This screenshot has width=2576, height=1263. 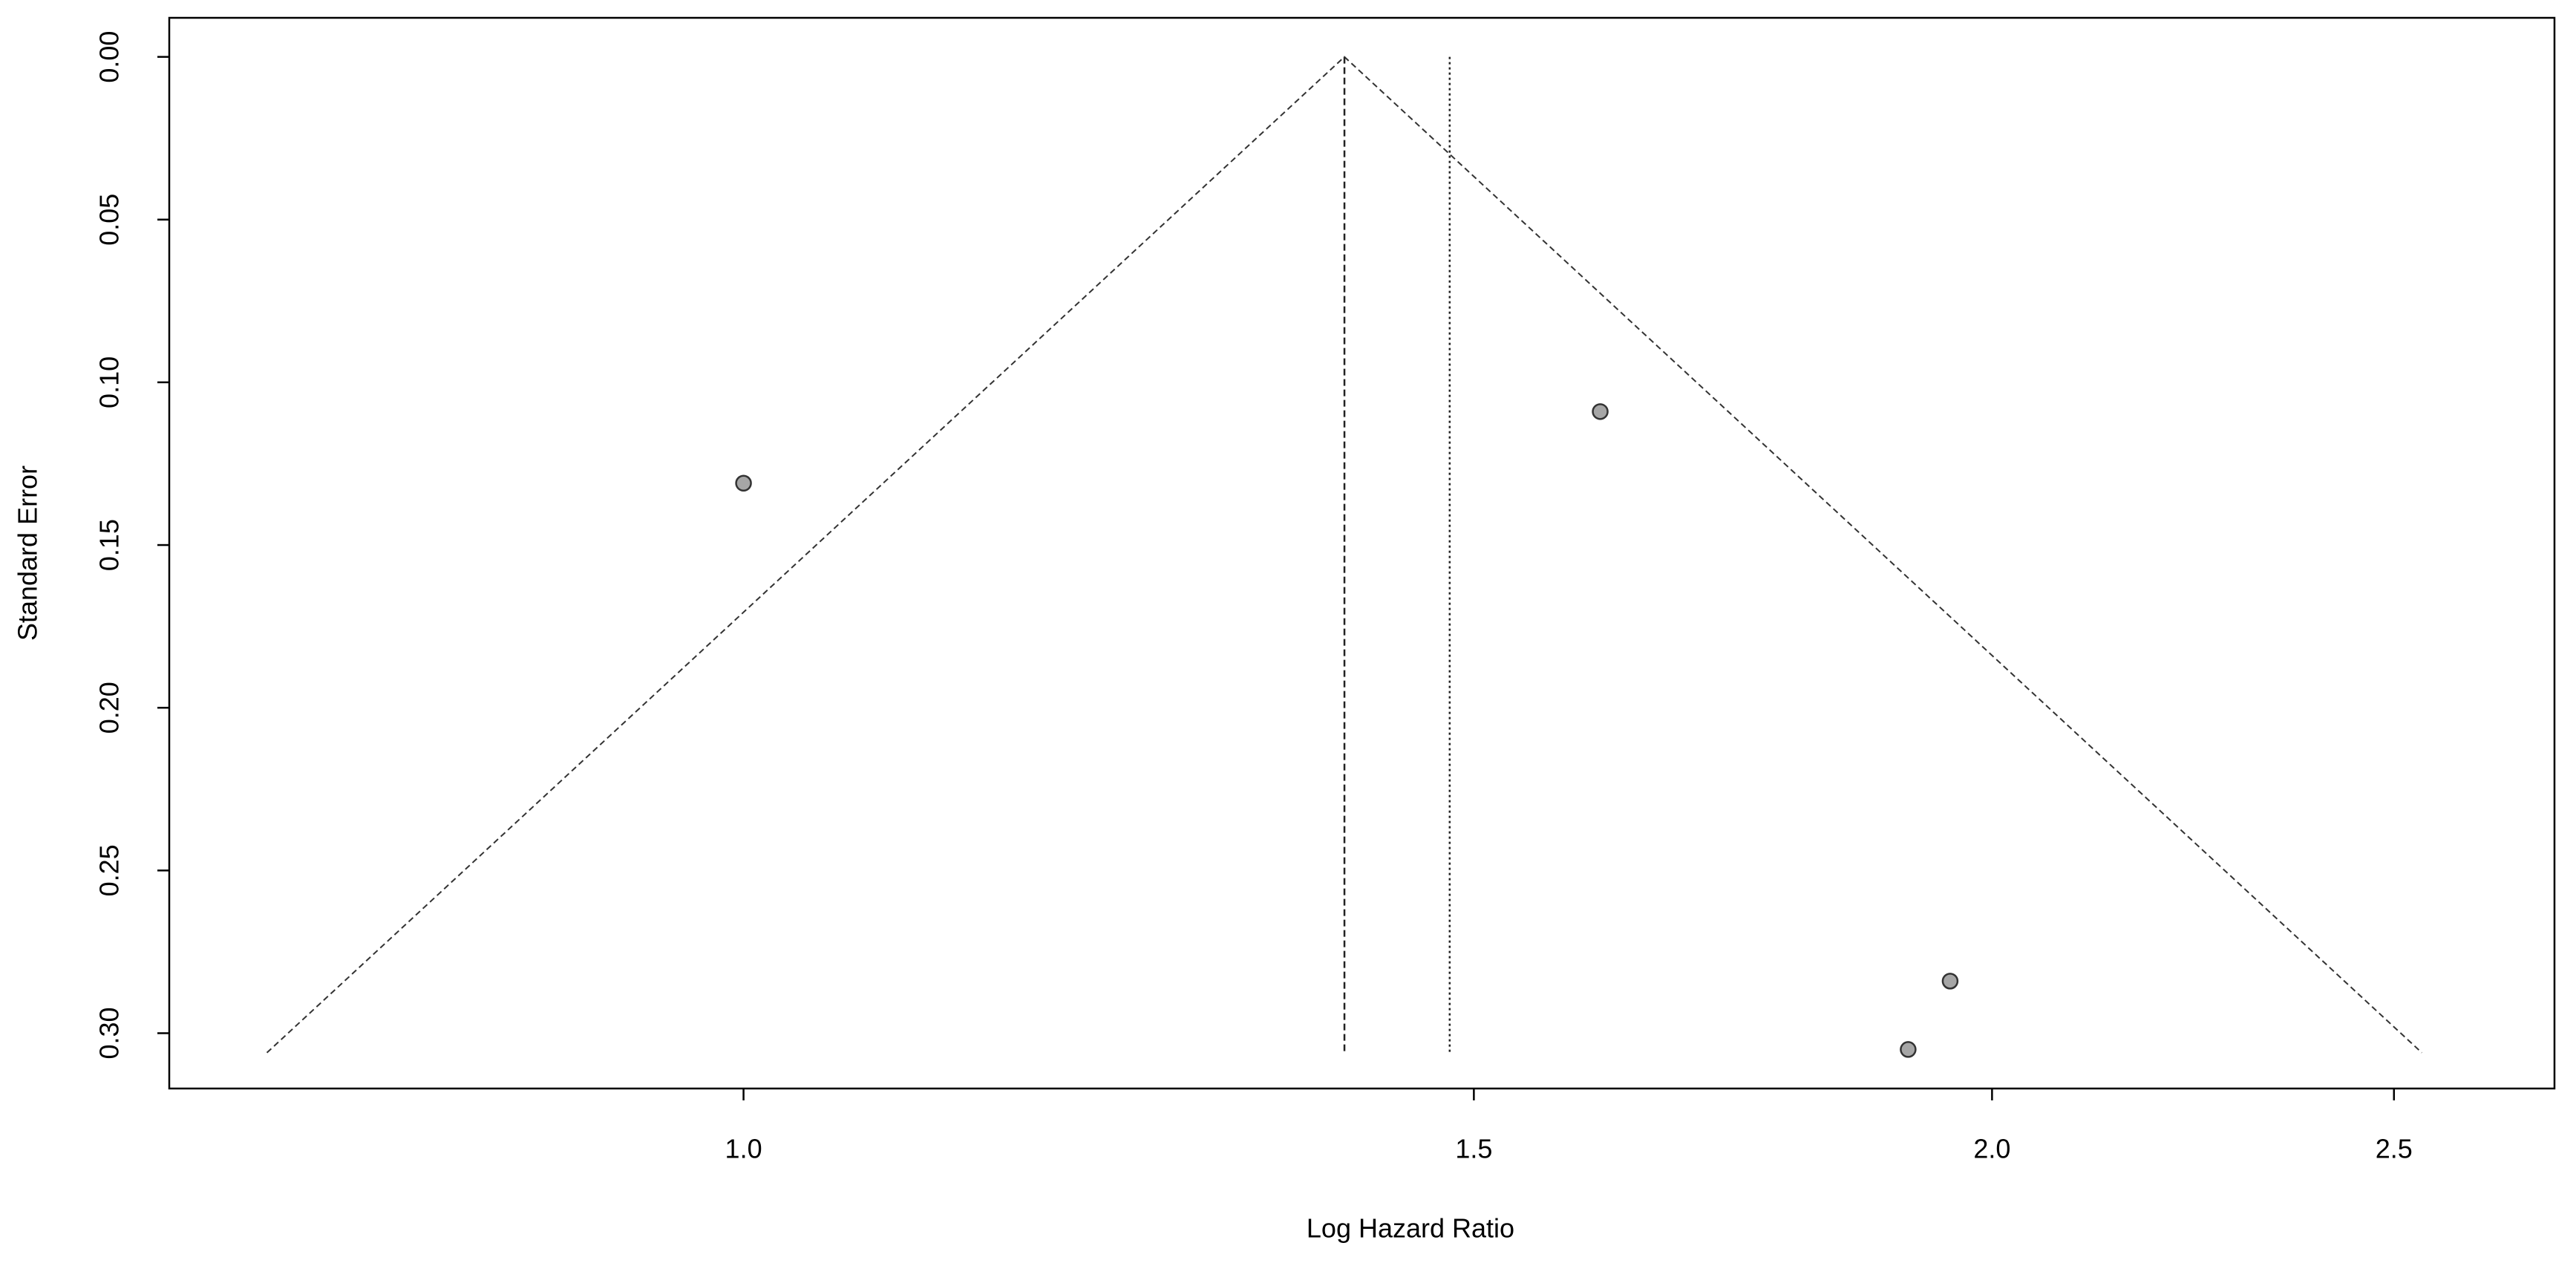 I want to click on y-tick-label: 0.20, so click(x=109, y=708).